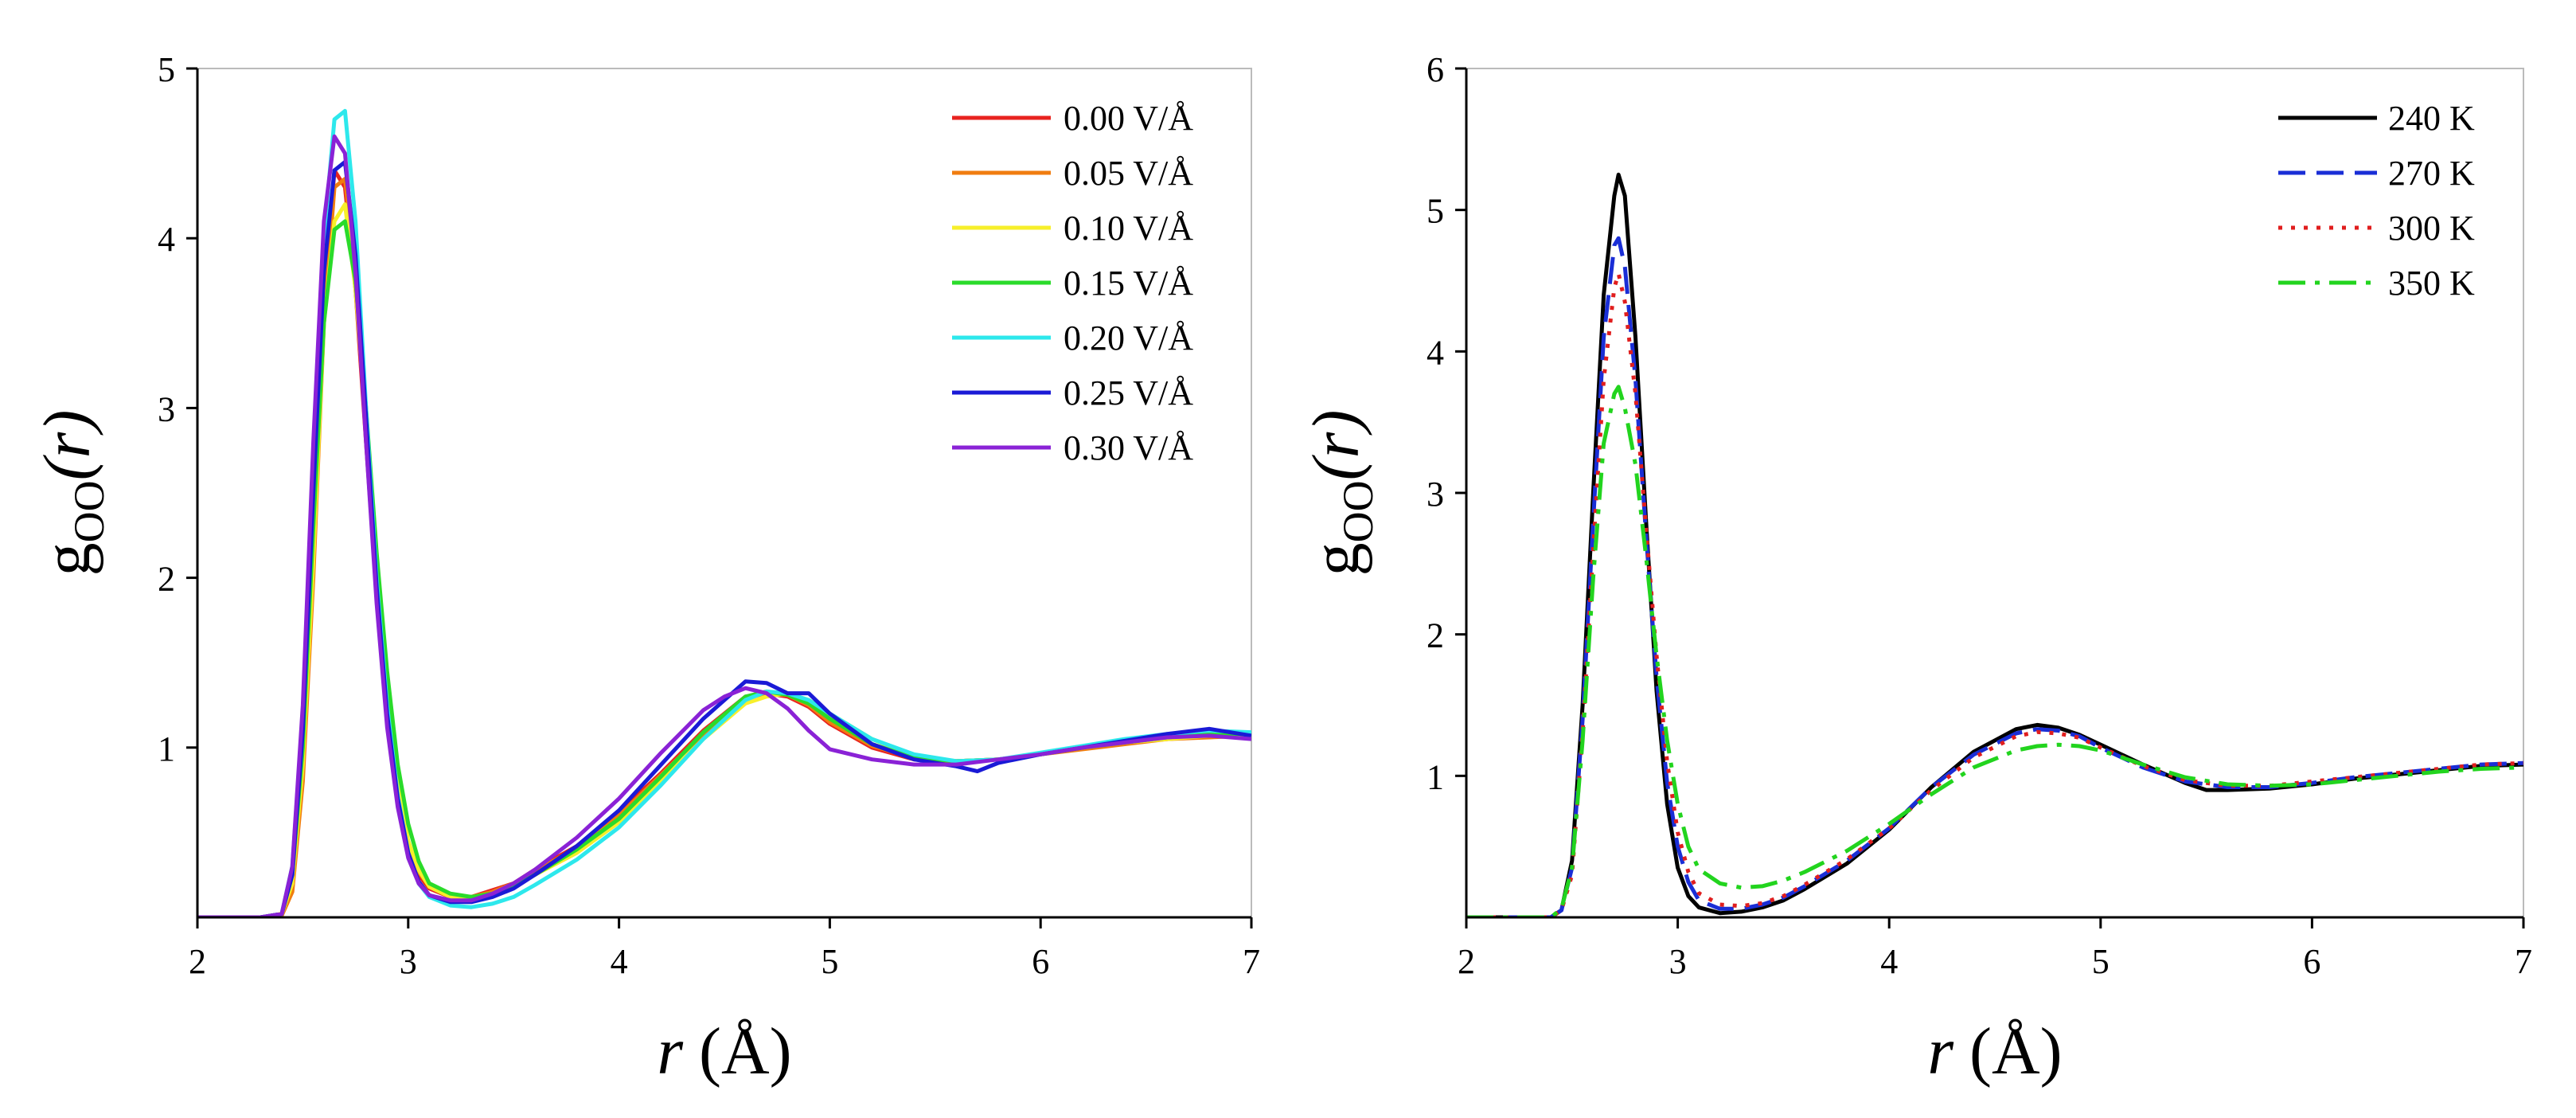 The width and height of the screenshot is (2576, 1118). Describe the element at coordinates (1128, 173) in the screenshot. I see `legend-label: 0.05 V/Å` at that location.